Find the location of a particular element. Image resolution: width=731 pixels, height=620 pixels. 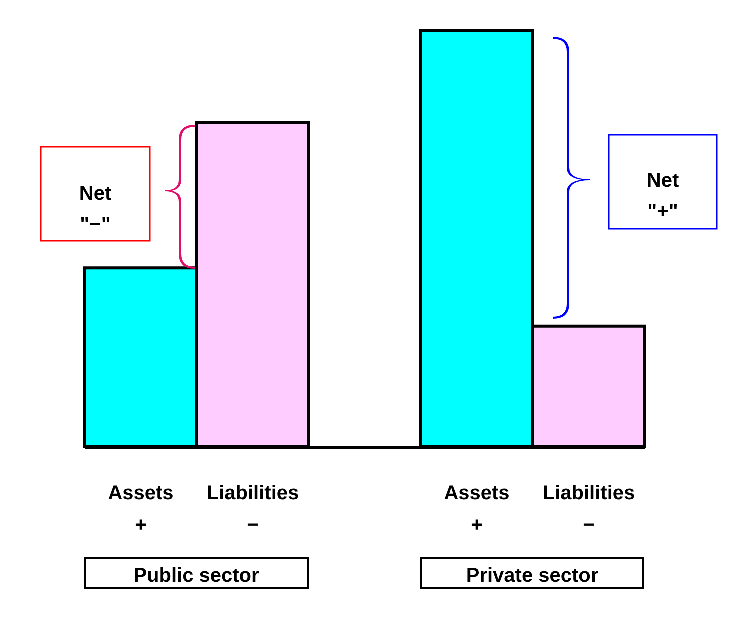

text: Private sector is located at coordinates (532, 576).